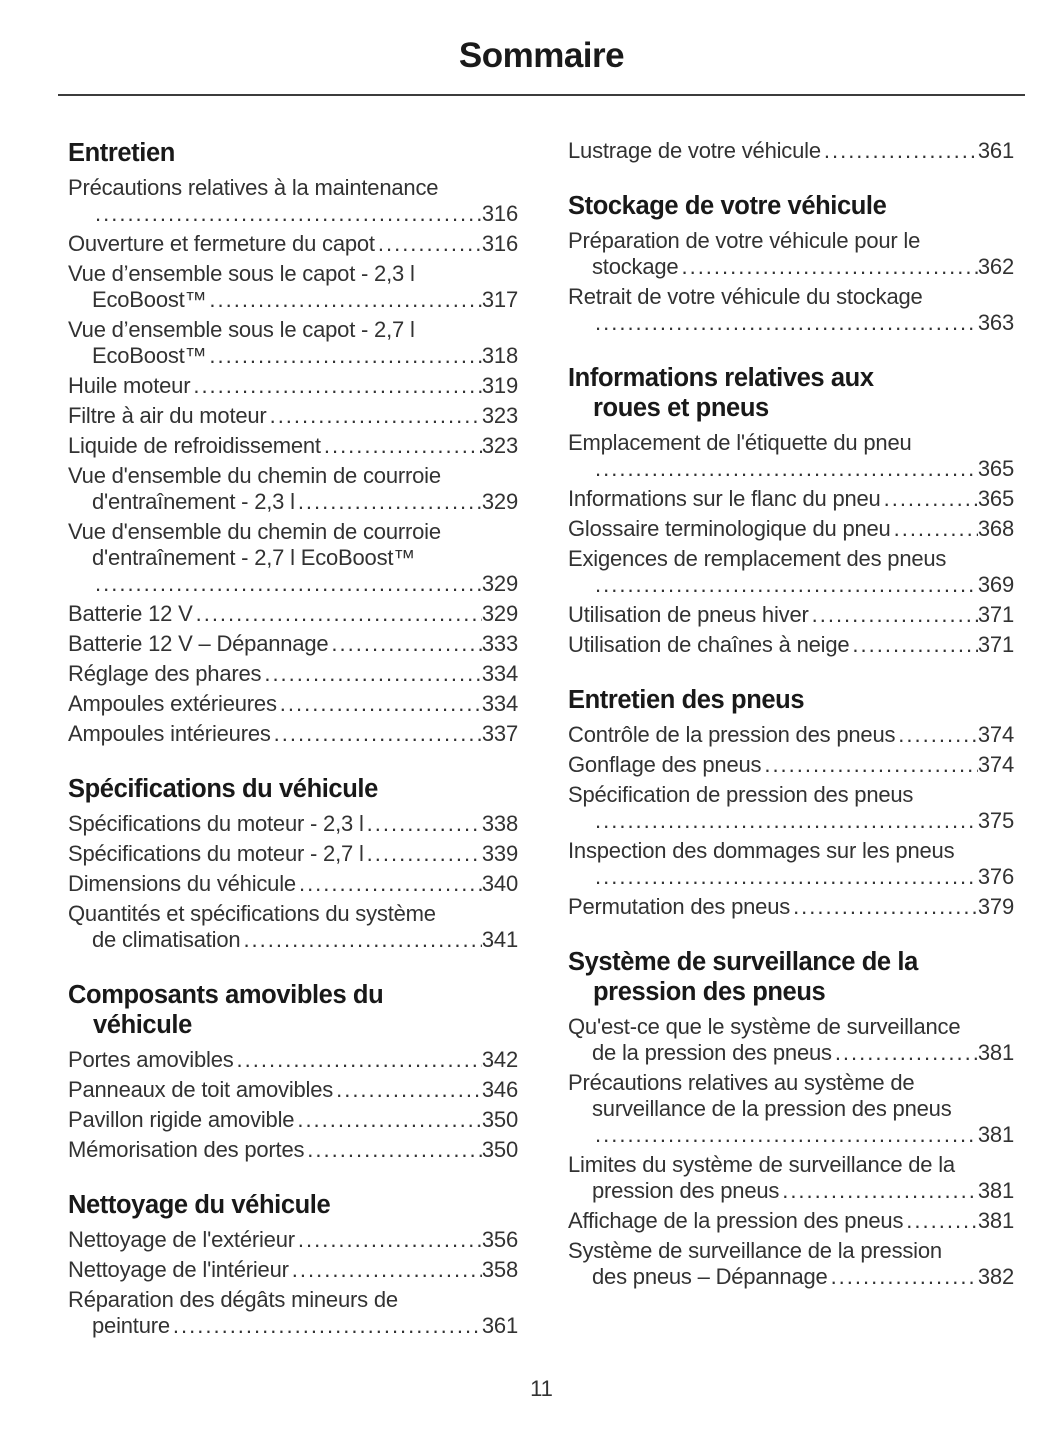  I want to click on toc-entry-lastline: Panneaux de toit amovibles 346, so click(293, 1090).